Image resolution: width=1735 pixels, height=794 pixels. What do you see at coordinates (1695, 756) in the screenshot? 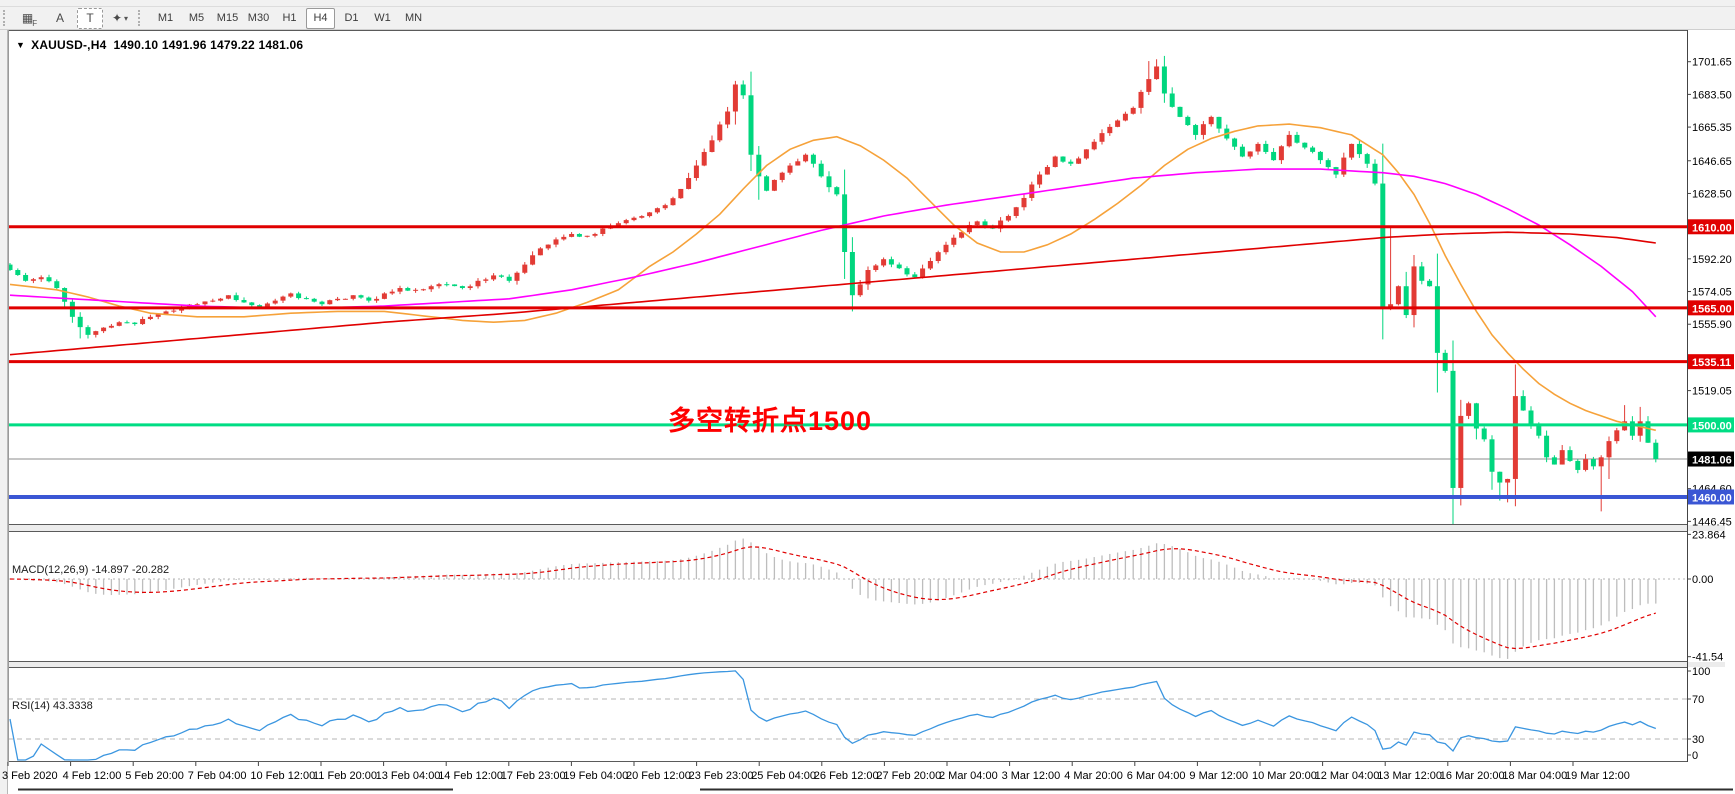
I see `rsi-axis-label: 0` at bounding box center [1695, 756].